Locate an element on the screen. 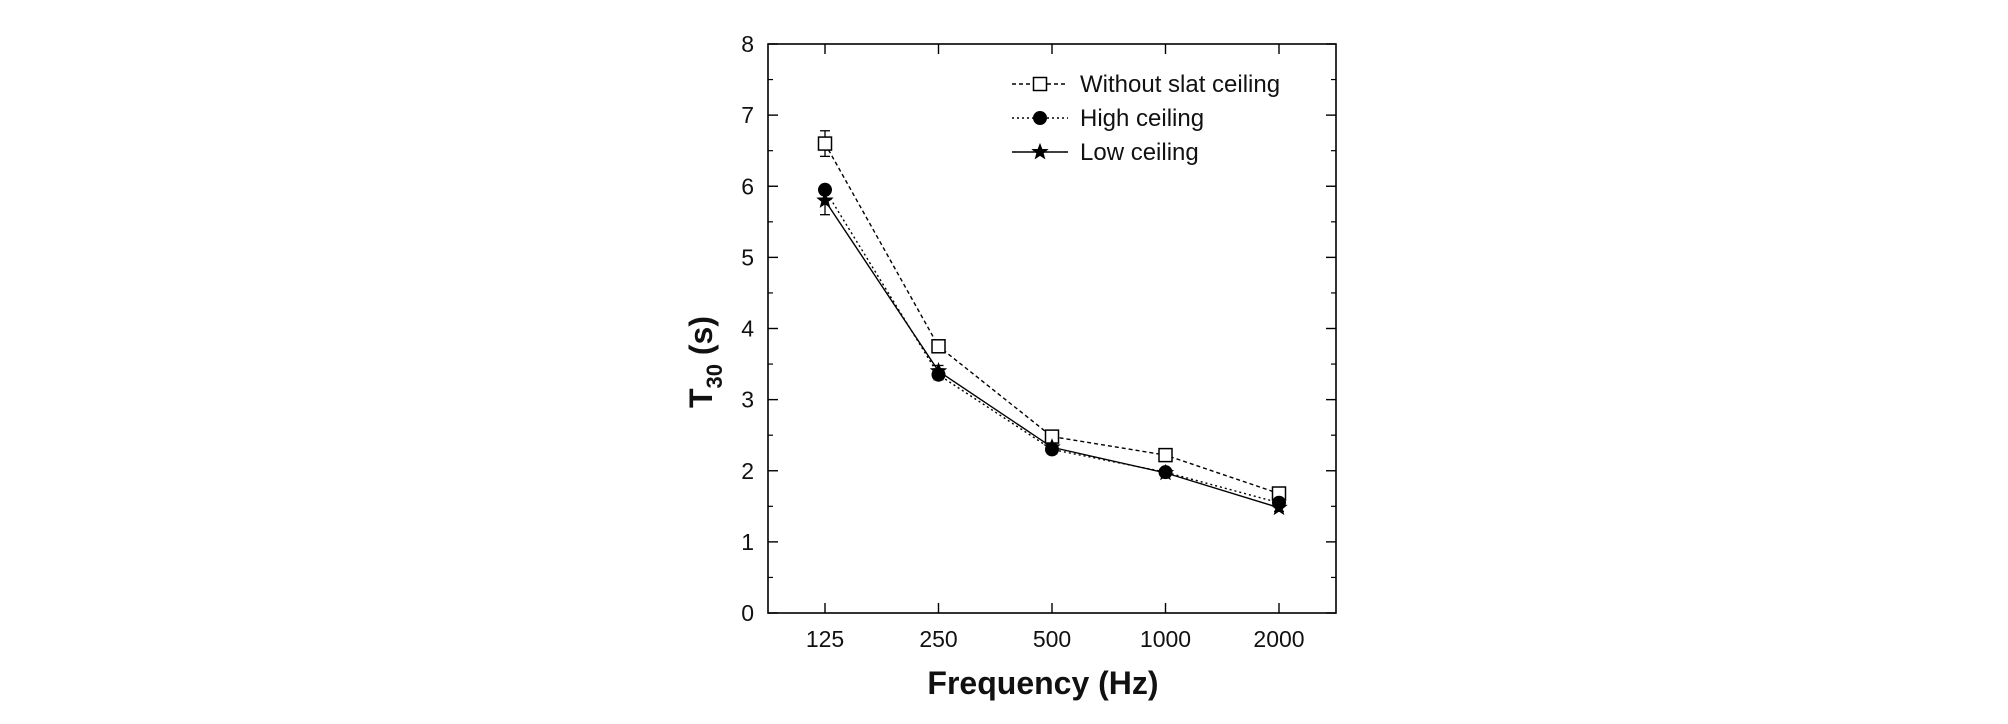  series-layer is located at coordinates (1052, 323).